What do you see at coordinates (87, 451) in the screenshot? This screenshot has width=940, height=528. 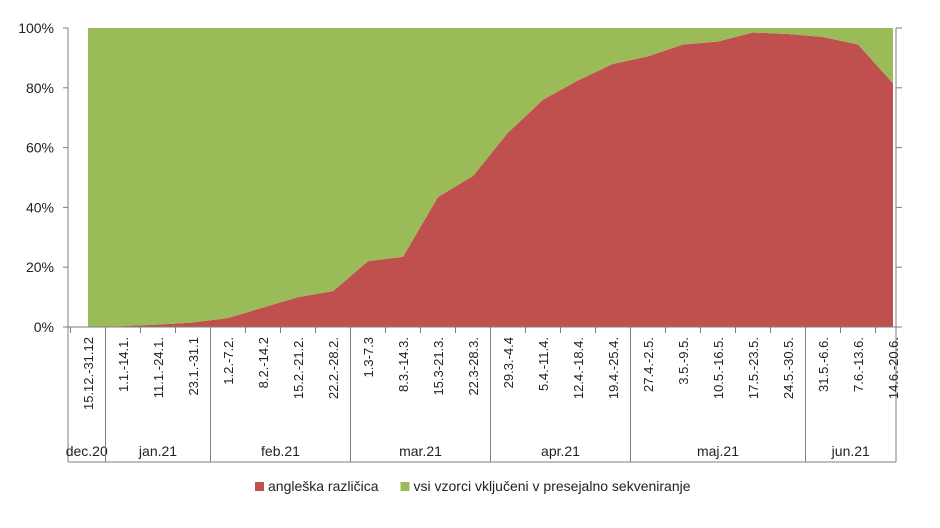 I see `x-group-label: dec.20` at bounding box center [87, 451].